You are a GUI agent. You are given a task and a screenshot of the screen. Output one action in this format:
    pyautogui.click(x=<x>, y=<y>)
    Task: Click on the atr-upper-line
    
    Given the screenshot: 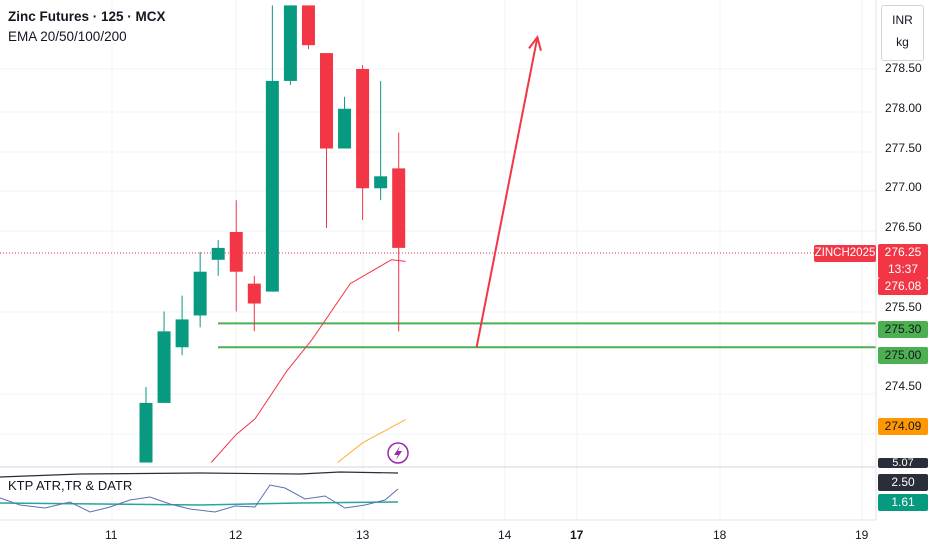 What is the action you would take?
    pyautogui.click(x=199, y=474)
    